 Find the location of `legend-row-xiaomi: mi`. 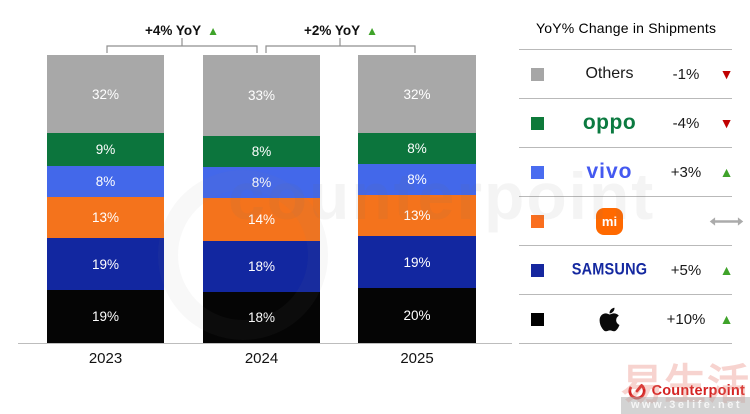

legend-row-xiaomi: mi is located at coordinates (631, 220).